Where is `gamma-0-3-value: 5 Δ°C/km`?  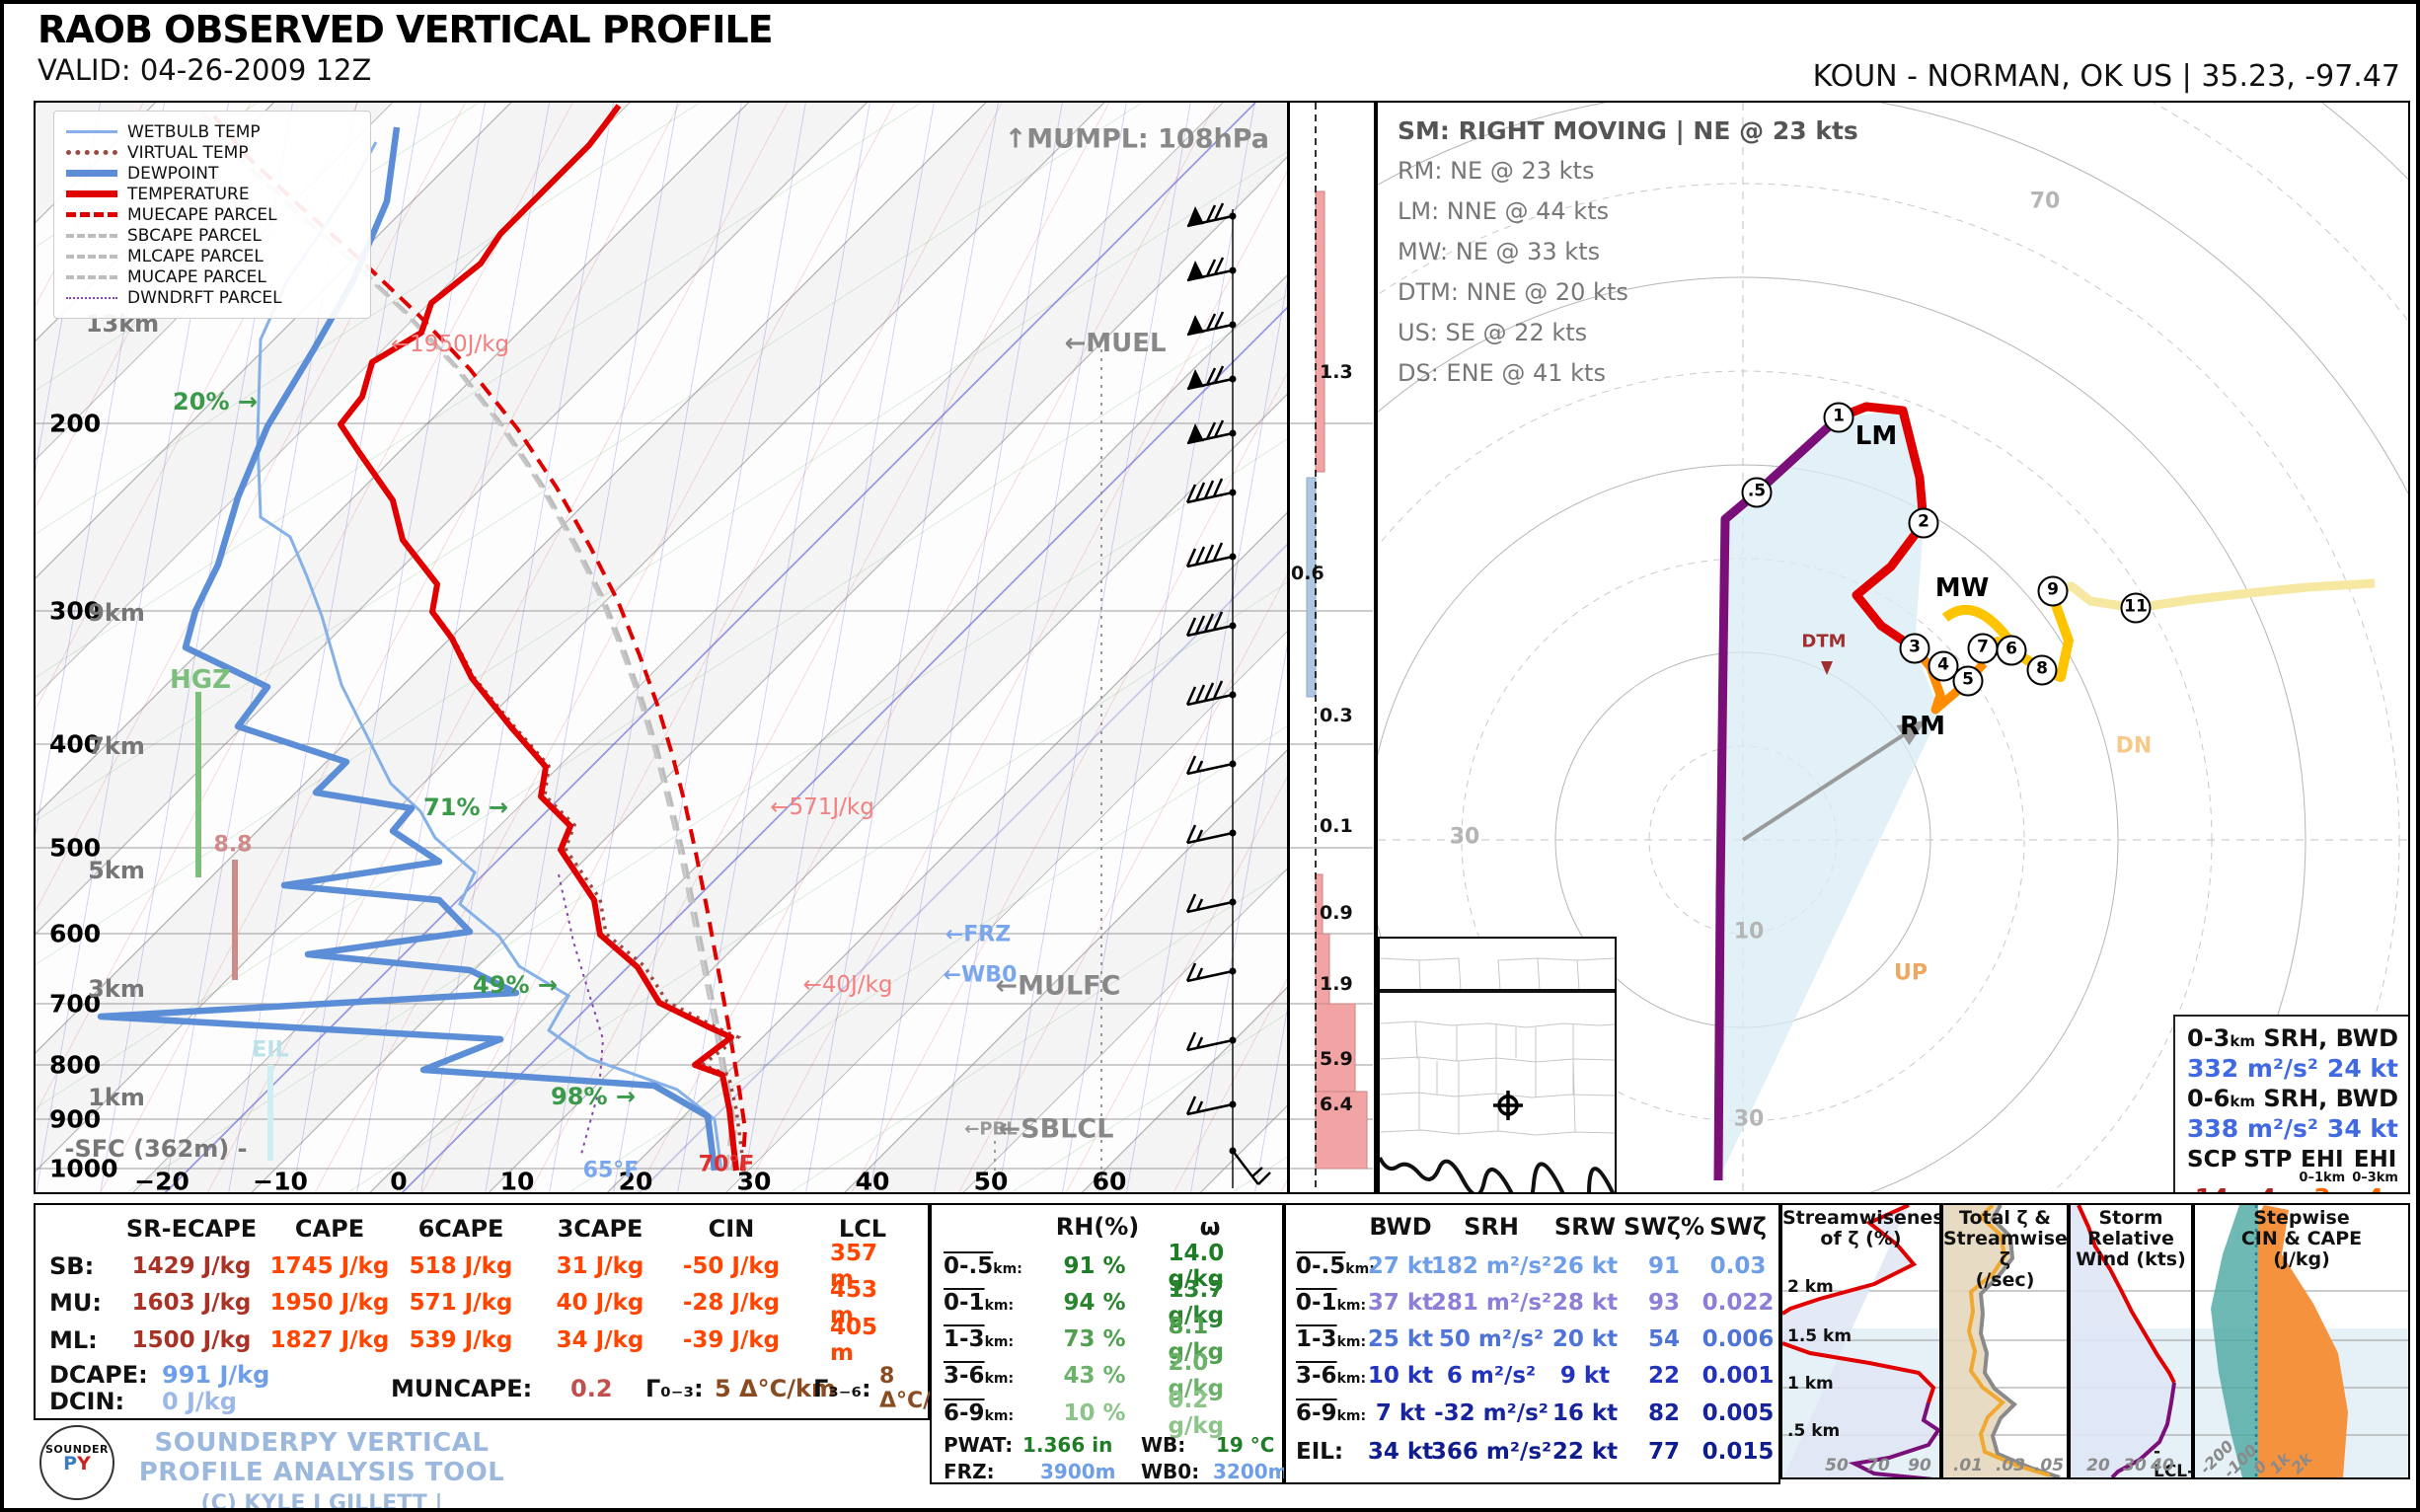 gamma-0-3-value: 5 Δ°C/km is located at coordinates (775, 1389).